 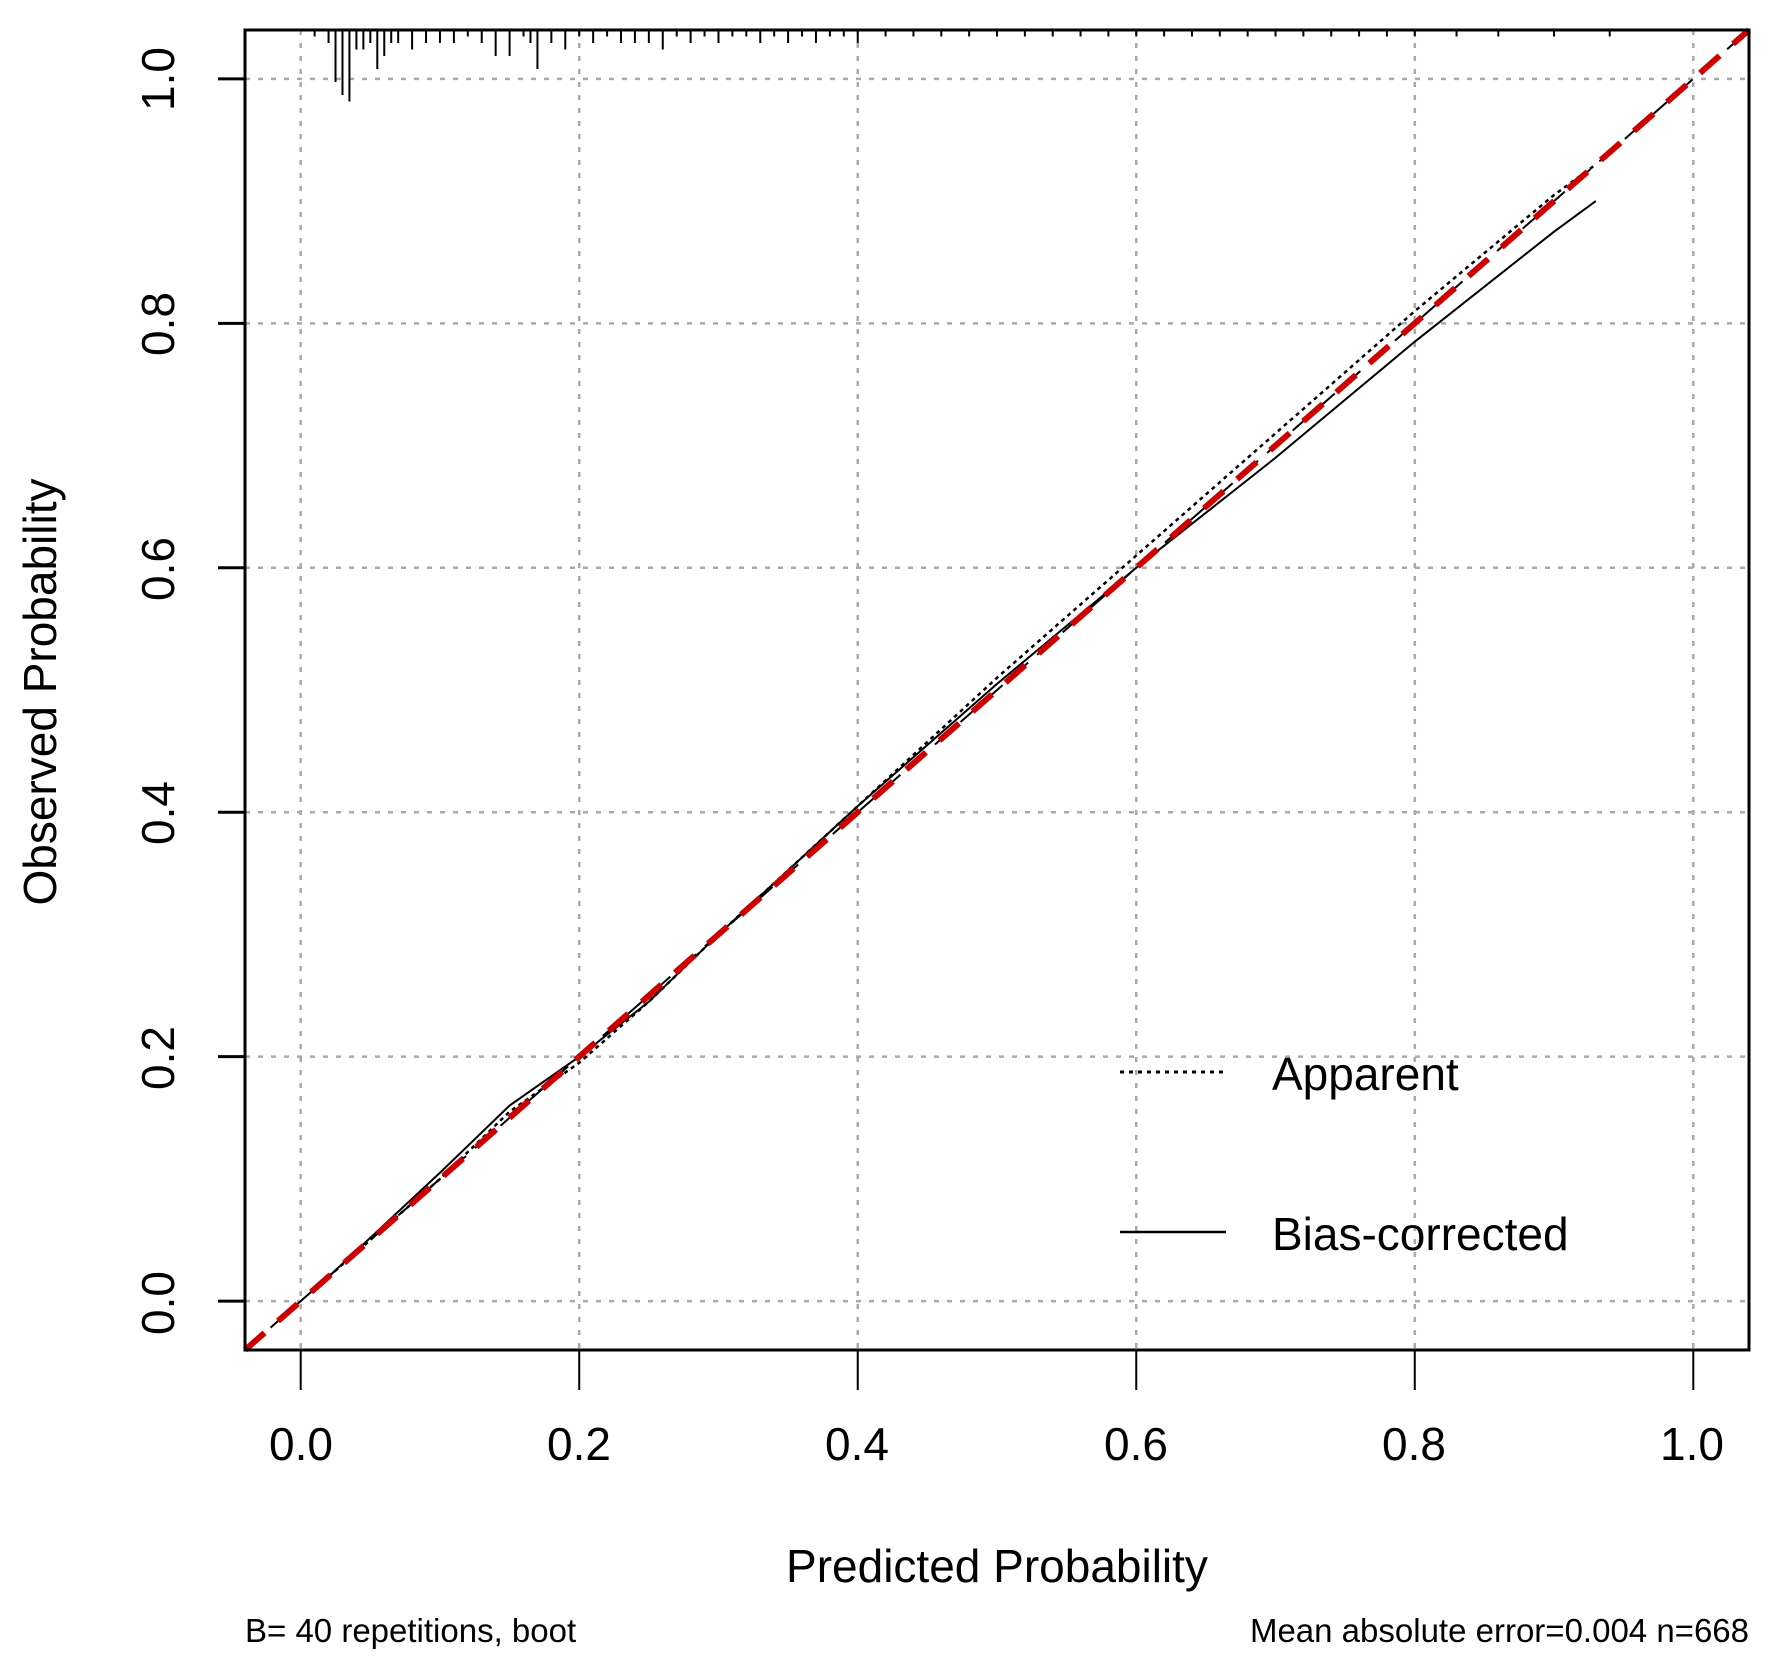 I want to click on y-axis-title: Observed Probability, so click(x=40, y=692).